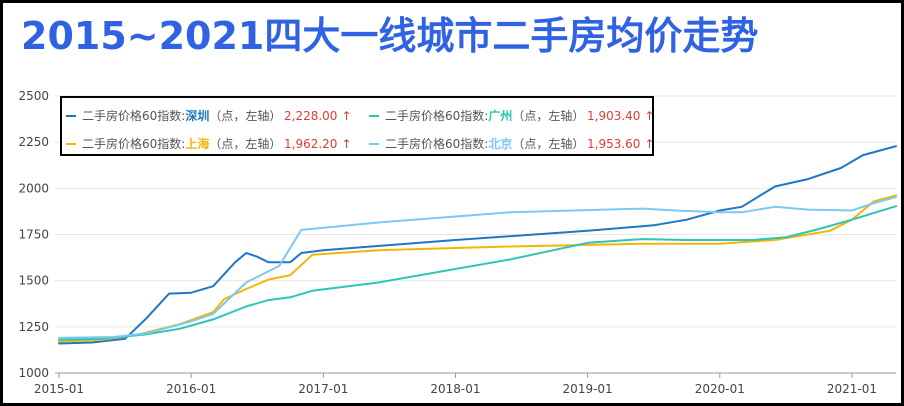 Image resolution: width=904 pixels, height=406 pixels. Describe the element at coordinates (33, 142) in the screenshot. I see `y-tick-label: 2250` at that location.